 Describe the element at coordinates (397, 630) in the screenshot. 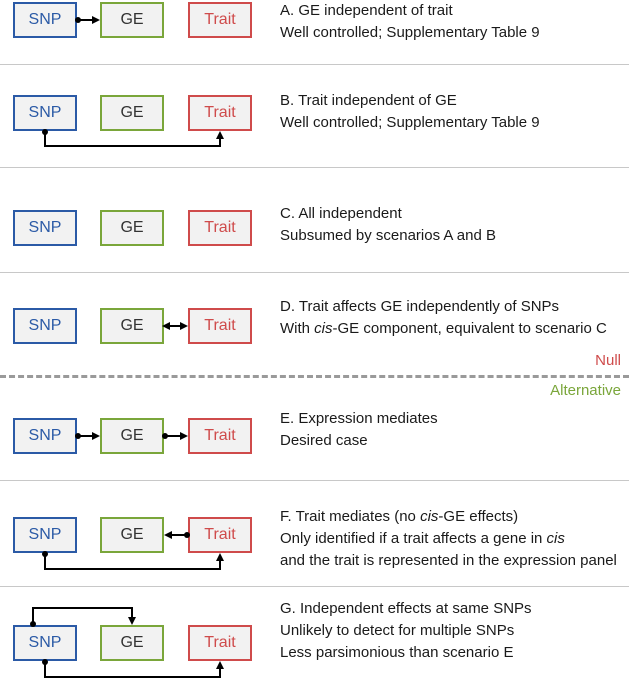

I see `scenario-note: Unlikely to detect for multiple SNPs` at that location.